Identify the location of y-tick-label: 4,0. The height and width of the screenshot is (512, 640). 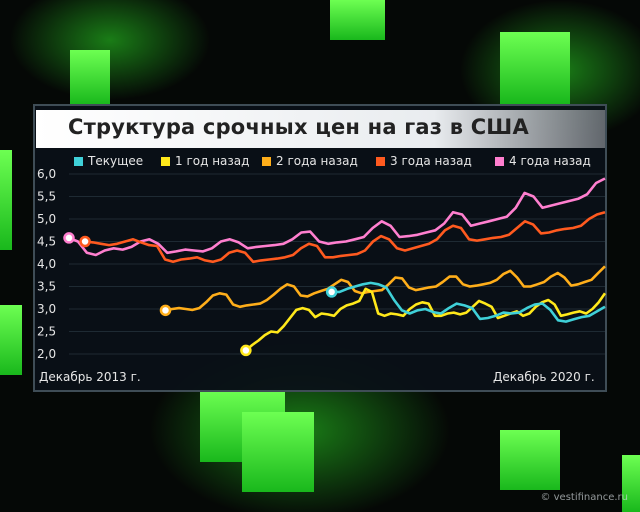
(46, 264).